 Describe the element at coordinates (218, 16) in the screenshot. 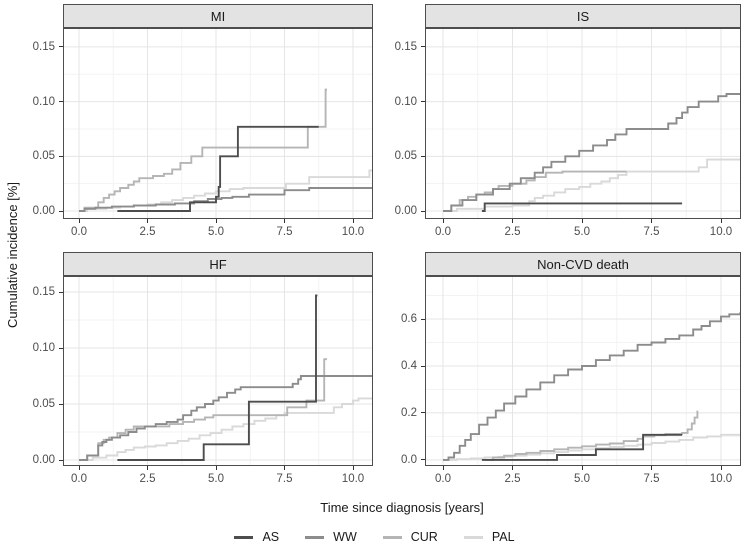

I see `panel-strip-mi: MI` at that location.